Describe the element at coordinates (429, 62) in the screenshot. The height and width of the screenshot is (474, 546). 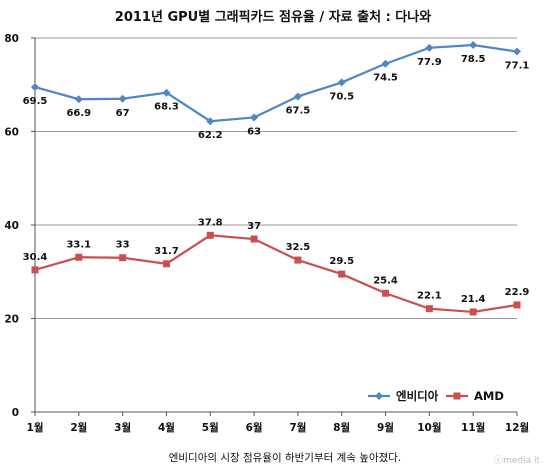
I see `data-label: 77.9` at that location.